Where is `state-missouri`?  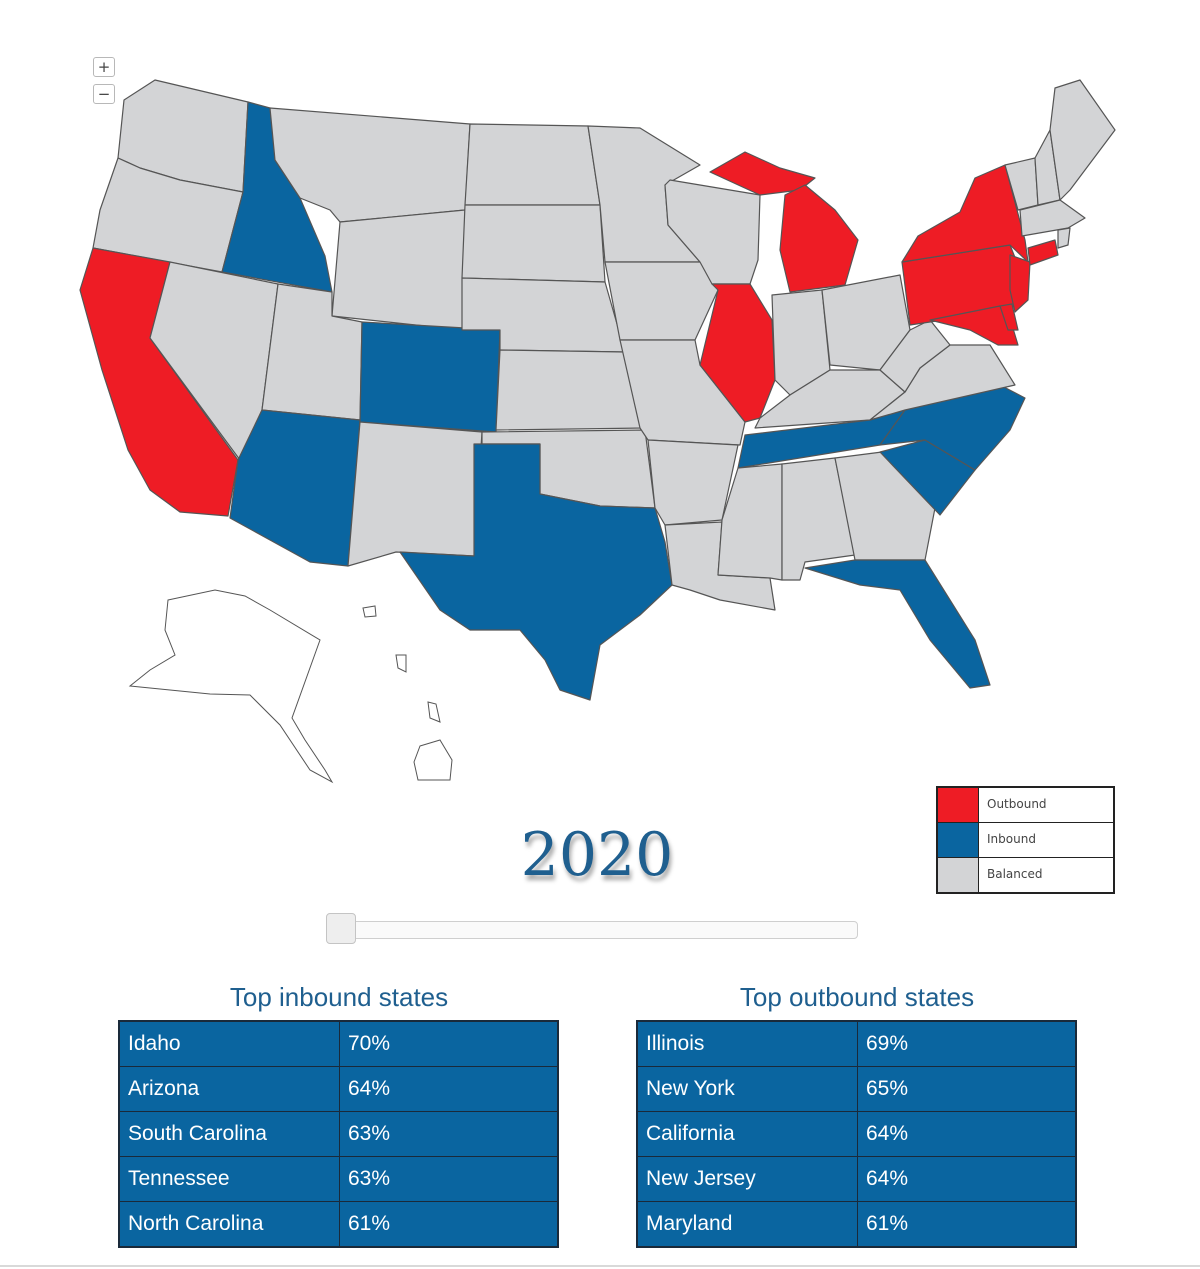
state-missouri is located at coordinates (682, 392).